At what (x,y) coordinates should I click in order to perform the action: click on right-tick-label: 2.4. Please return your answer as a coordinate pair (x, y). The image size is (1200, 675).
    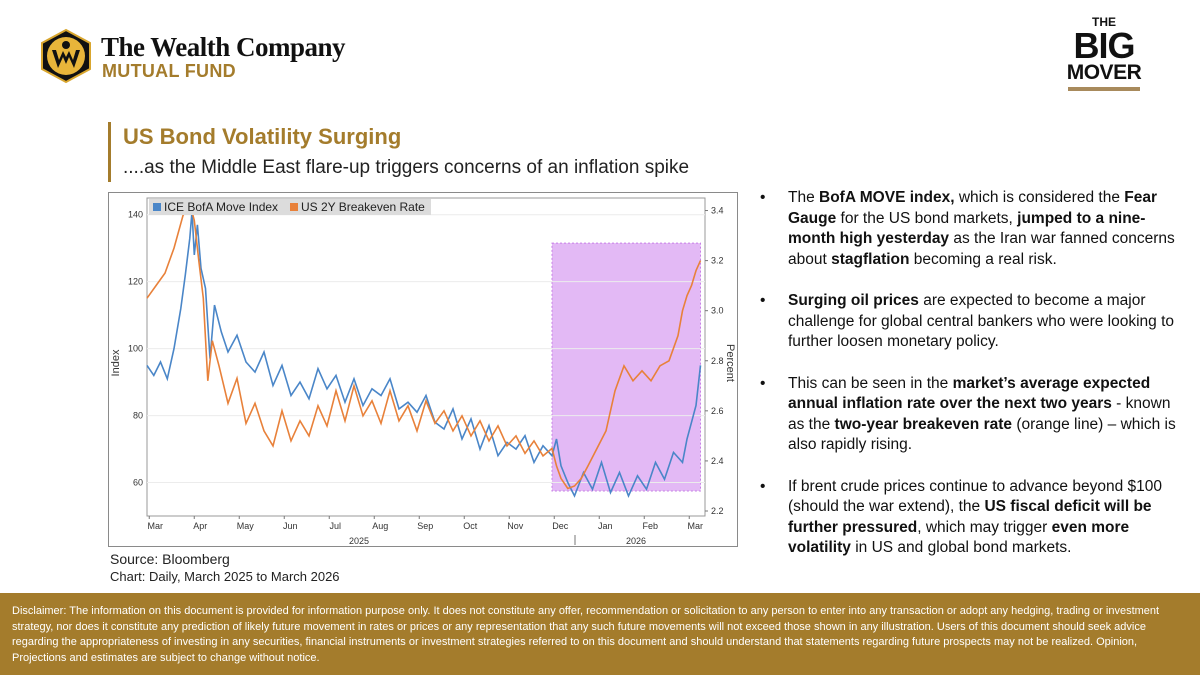
    Looking at the image, I should click on (717, 461).